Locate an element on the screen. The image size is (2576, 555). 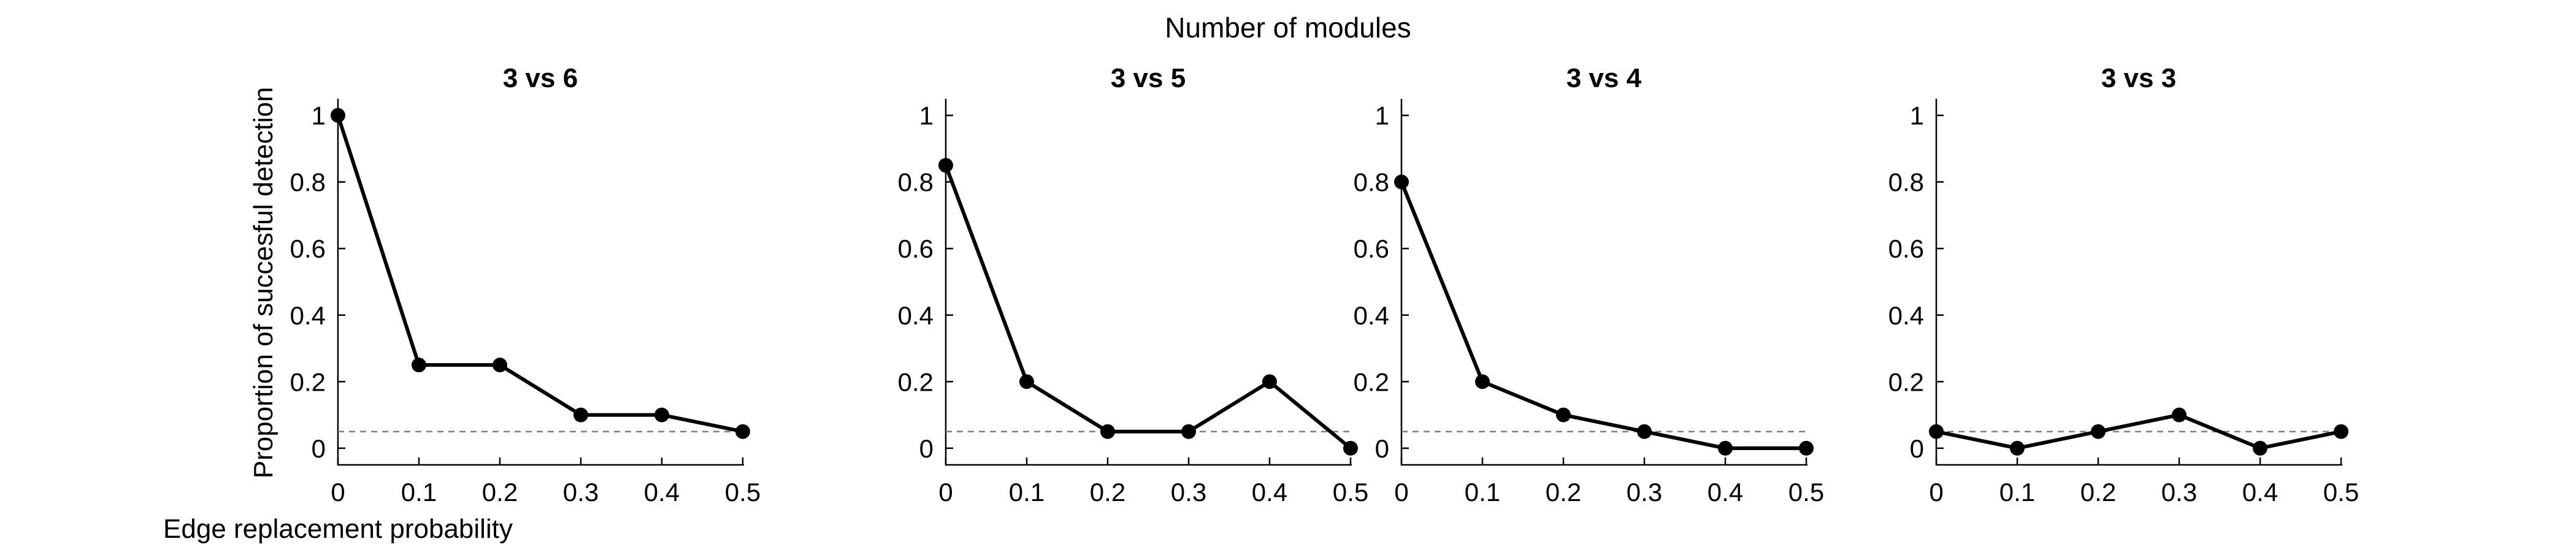
panel-4-x-tick-label: 0.4 is located at coordinates (2260, 492).